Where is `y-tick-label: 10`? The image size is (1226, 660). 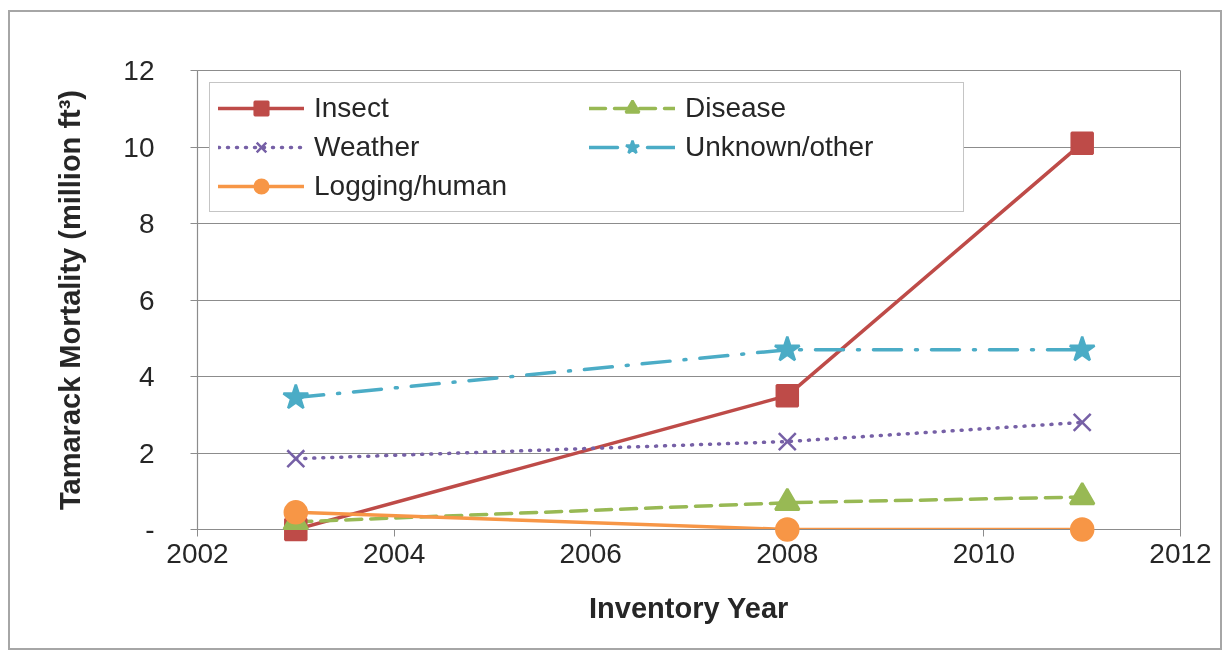
y-tick-label: 10 is located at coordinates (139, 147).